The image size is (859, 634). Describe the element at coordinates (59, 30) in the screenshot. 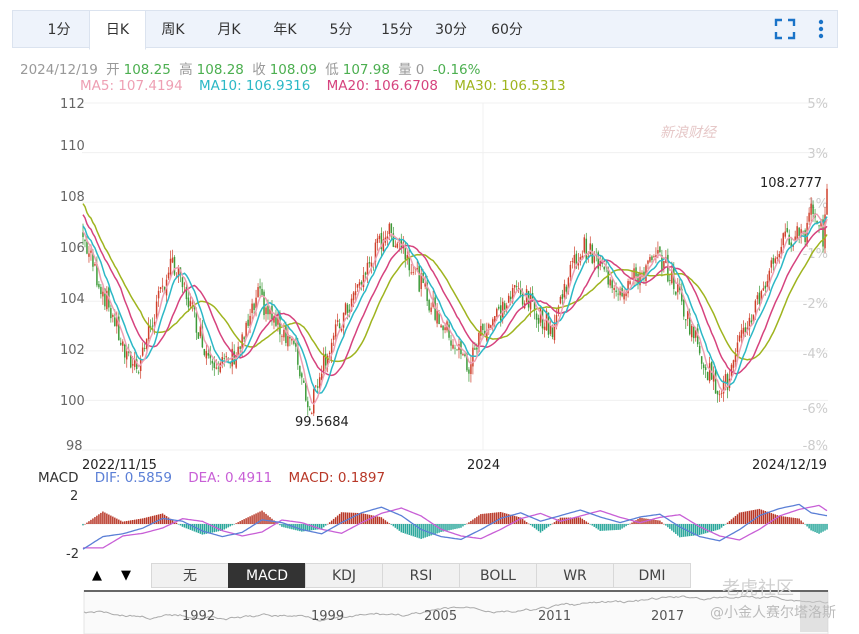

I see `tab-1min: 1分` at that location.